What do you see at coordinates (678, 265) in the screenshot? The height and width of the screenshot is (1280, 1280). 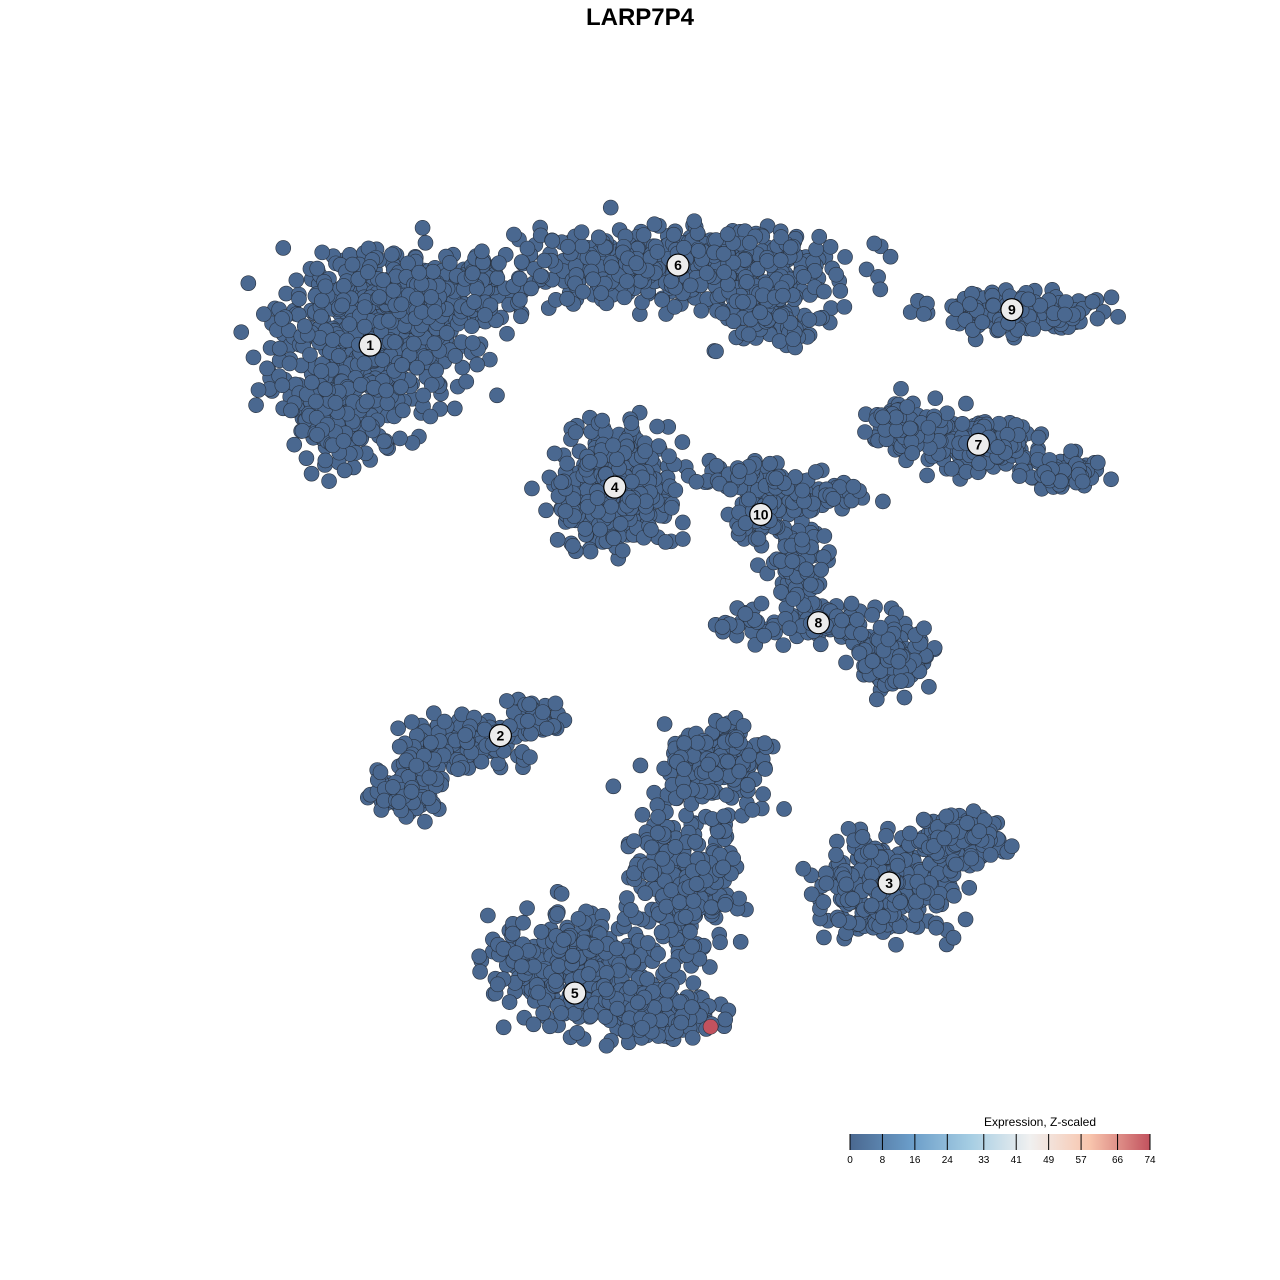 I see `cluster-label: 6` at bounding box center [678, 265].